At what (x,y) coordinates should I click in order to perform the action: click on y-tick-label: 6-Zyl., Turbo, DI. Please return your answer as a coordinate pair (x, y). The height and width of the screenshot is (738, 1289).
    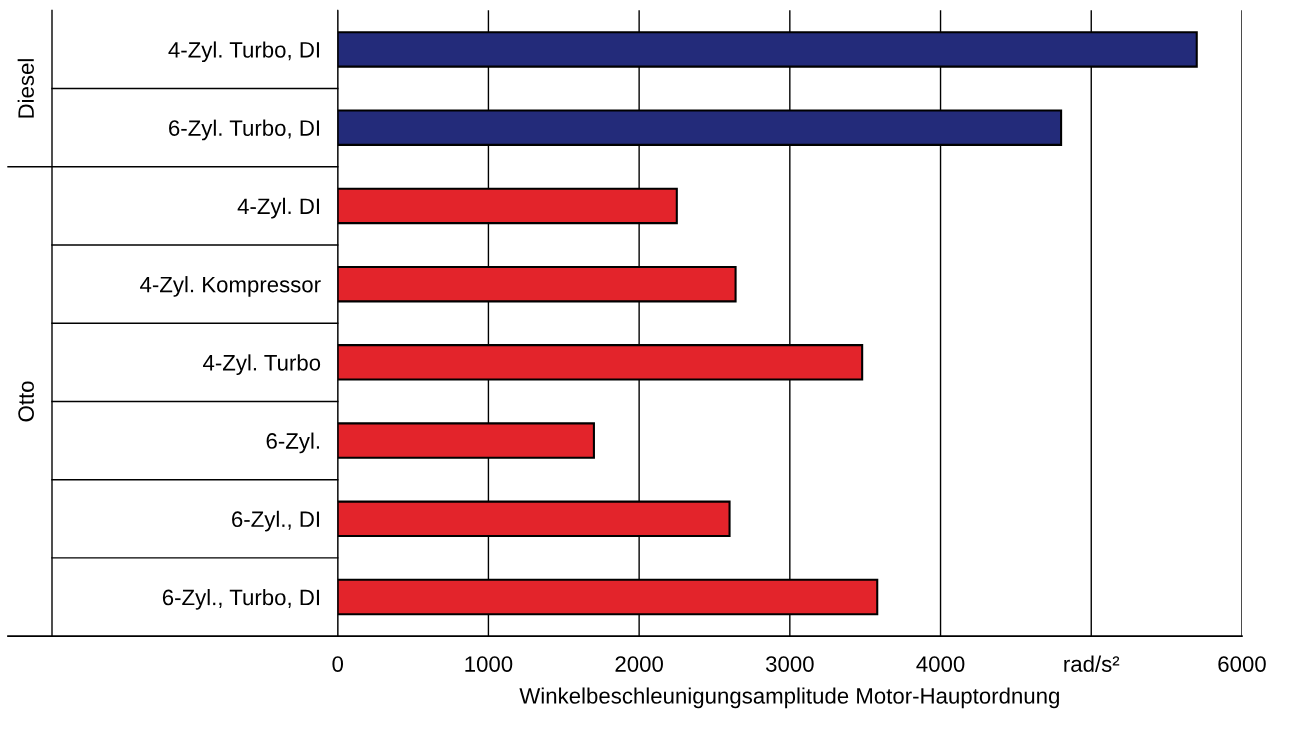
    Looking at the image, I should click on (241, 599).